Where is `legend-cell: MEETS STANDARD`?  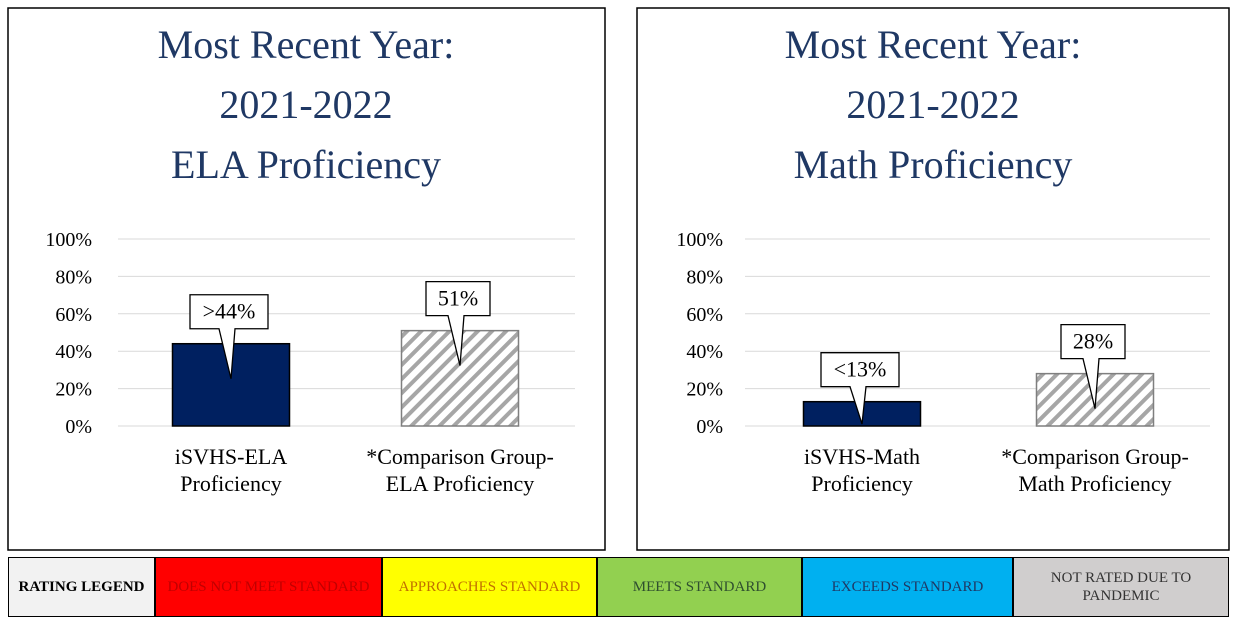 legend-cell: MEETS STANDARD is located at coordinates (699, 587).